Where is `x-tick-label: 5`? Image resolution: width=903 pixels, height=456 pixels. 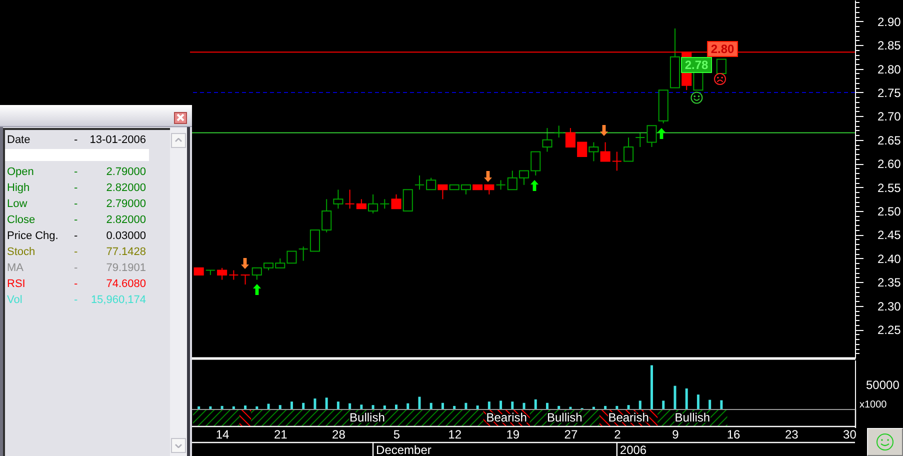
x-tick-label: 5 is located at coordinates (396, 435).